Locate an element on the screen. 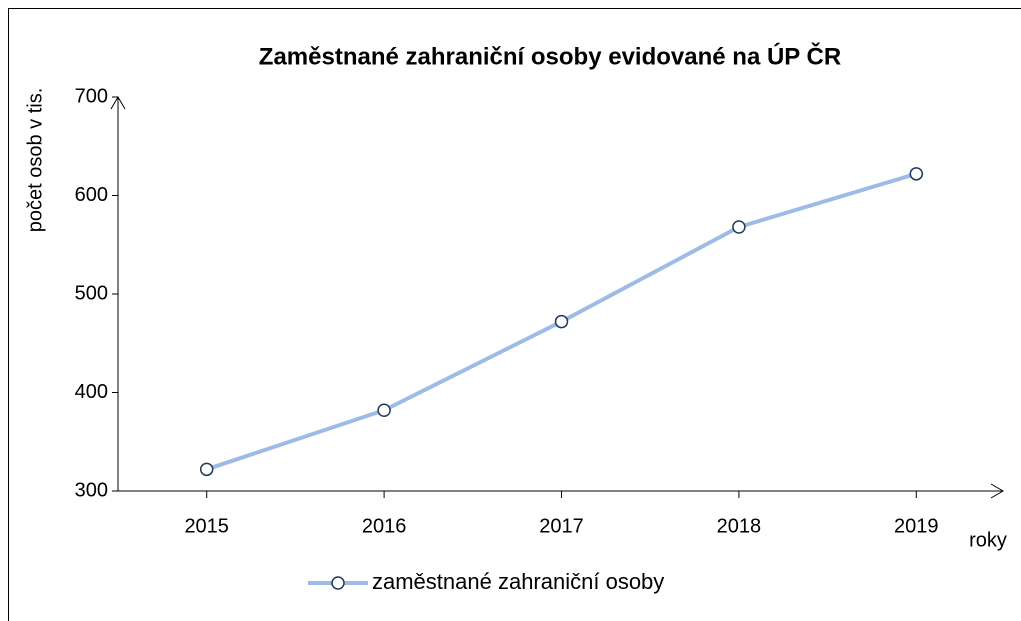 The image size is (1021, 621). legend-label: zaměstnané zahraniční osoby is located at coordinates (518, 581).